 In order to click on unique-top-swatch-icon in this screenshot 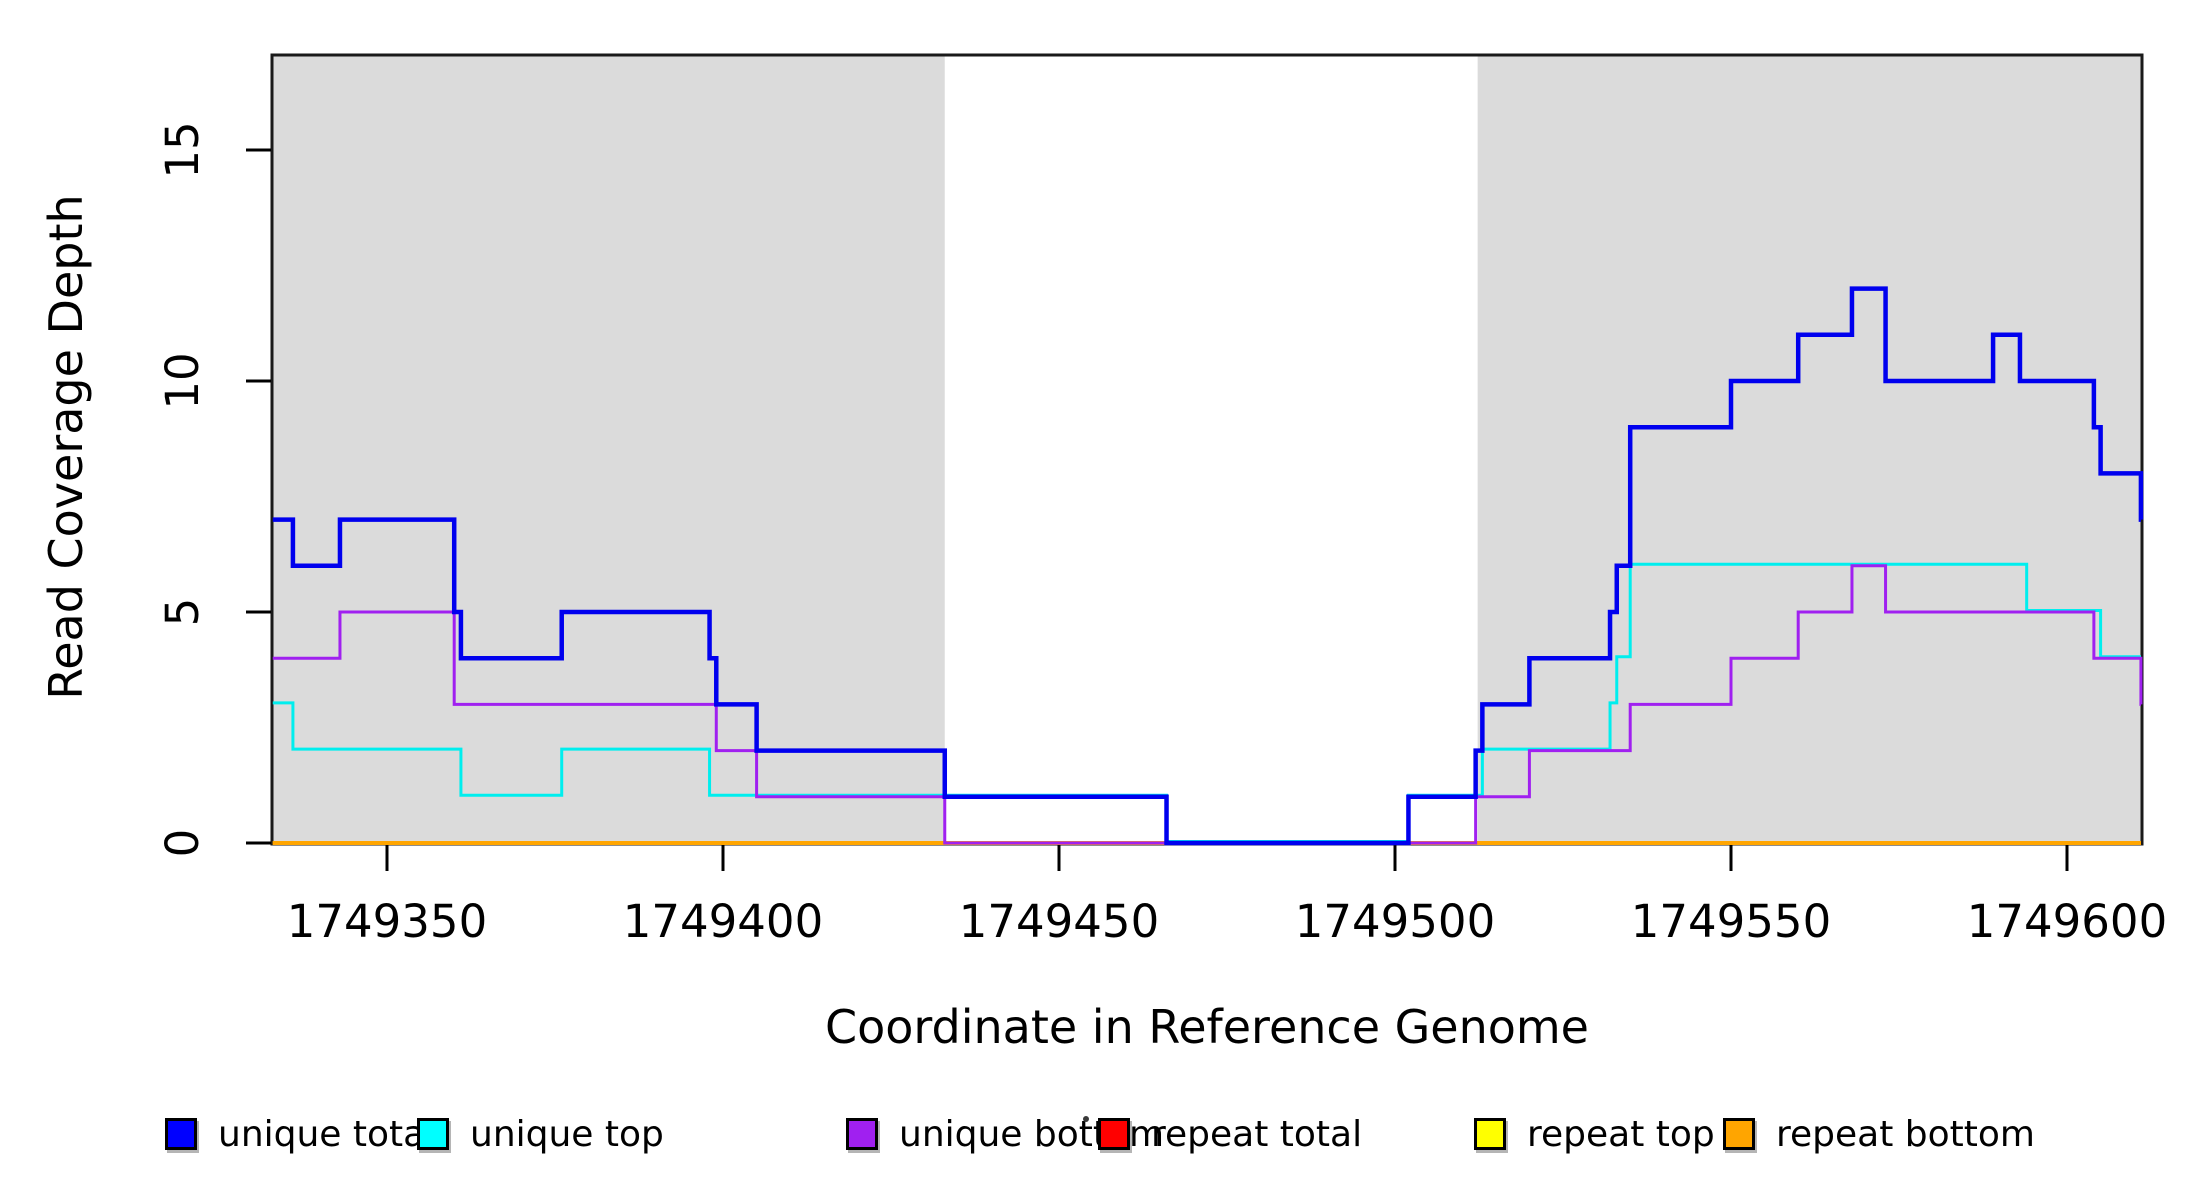, I will do `click(433, 1134)`.